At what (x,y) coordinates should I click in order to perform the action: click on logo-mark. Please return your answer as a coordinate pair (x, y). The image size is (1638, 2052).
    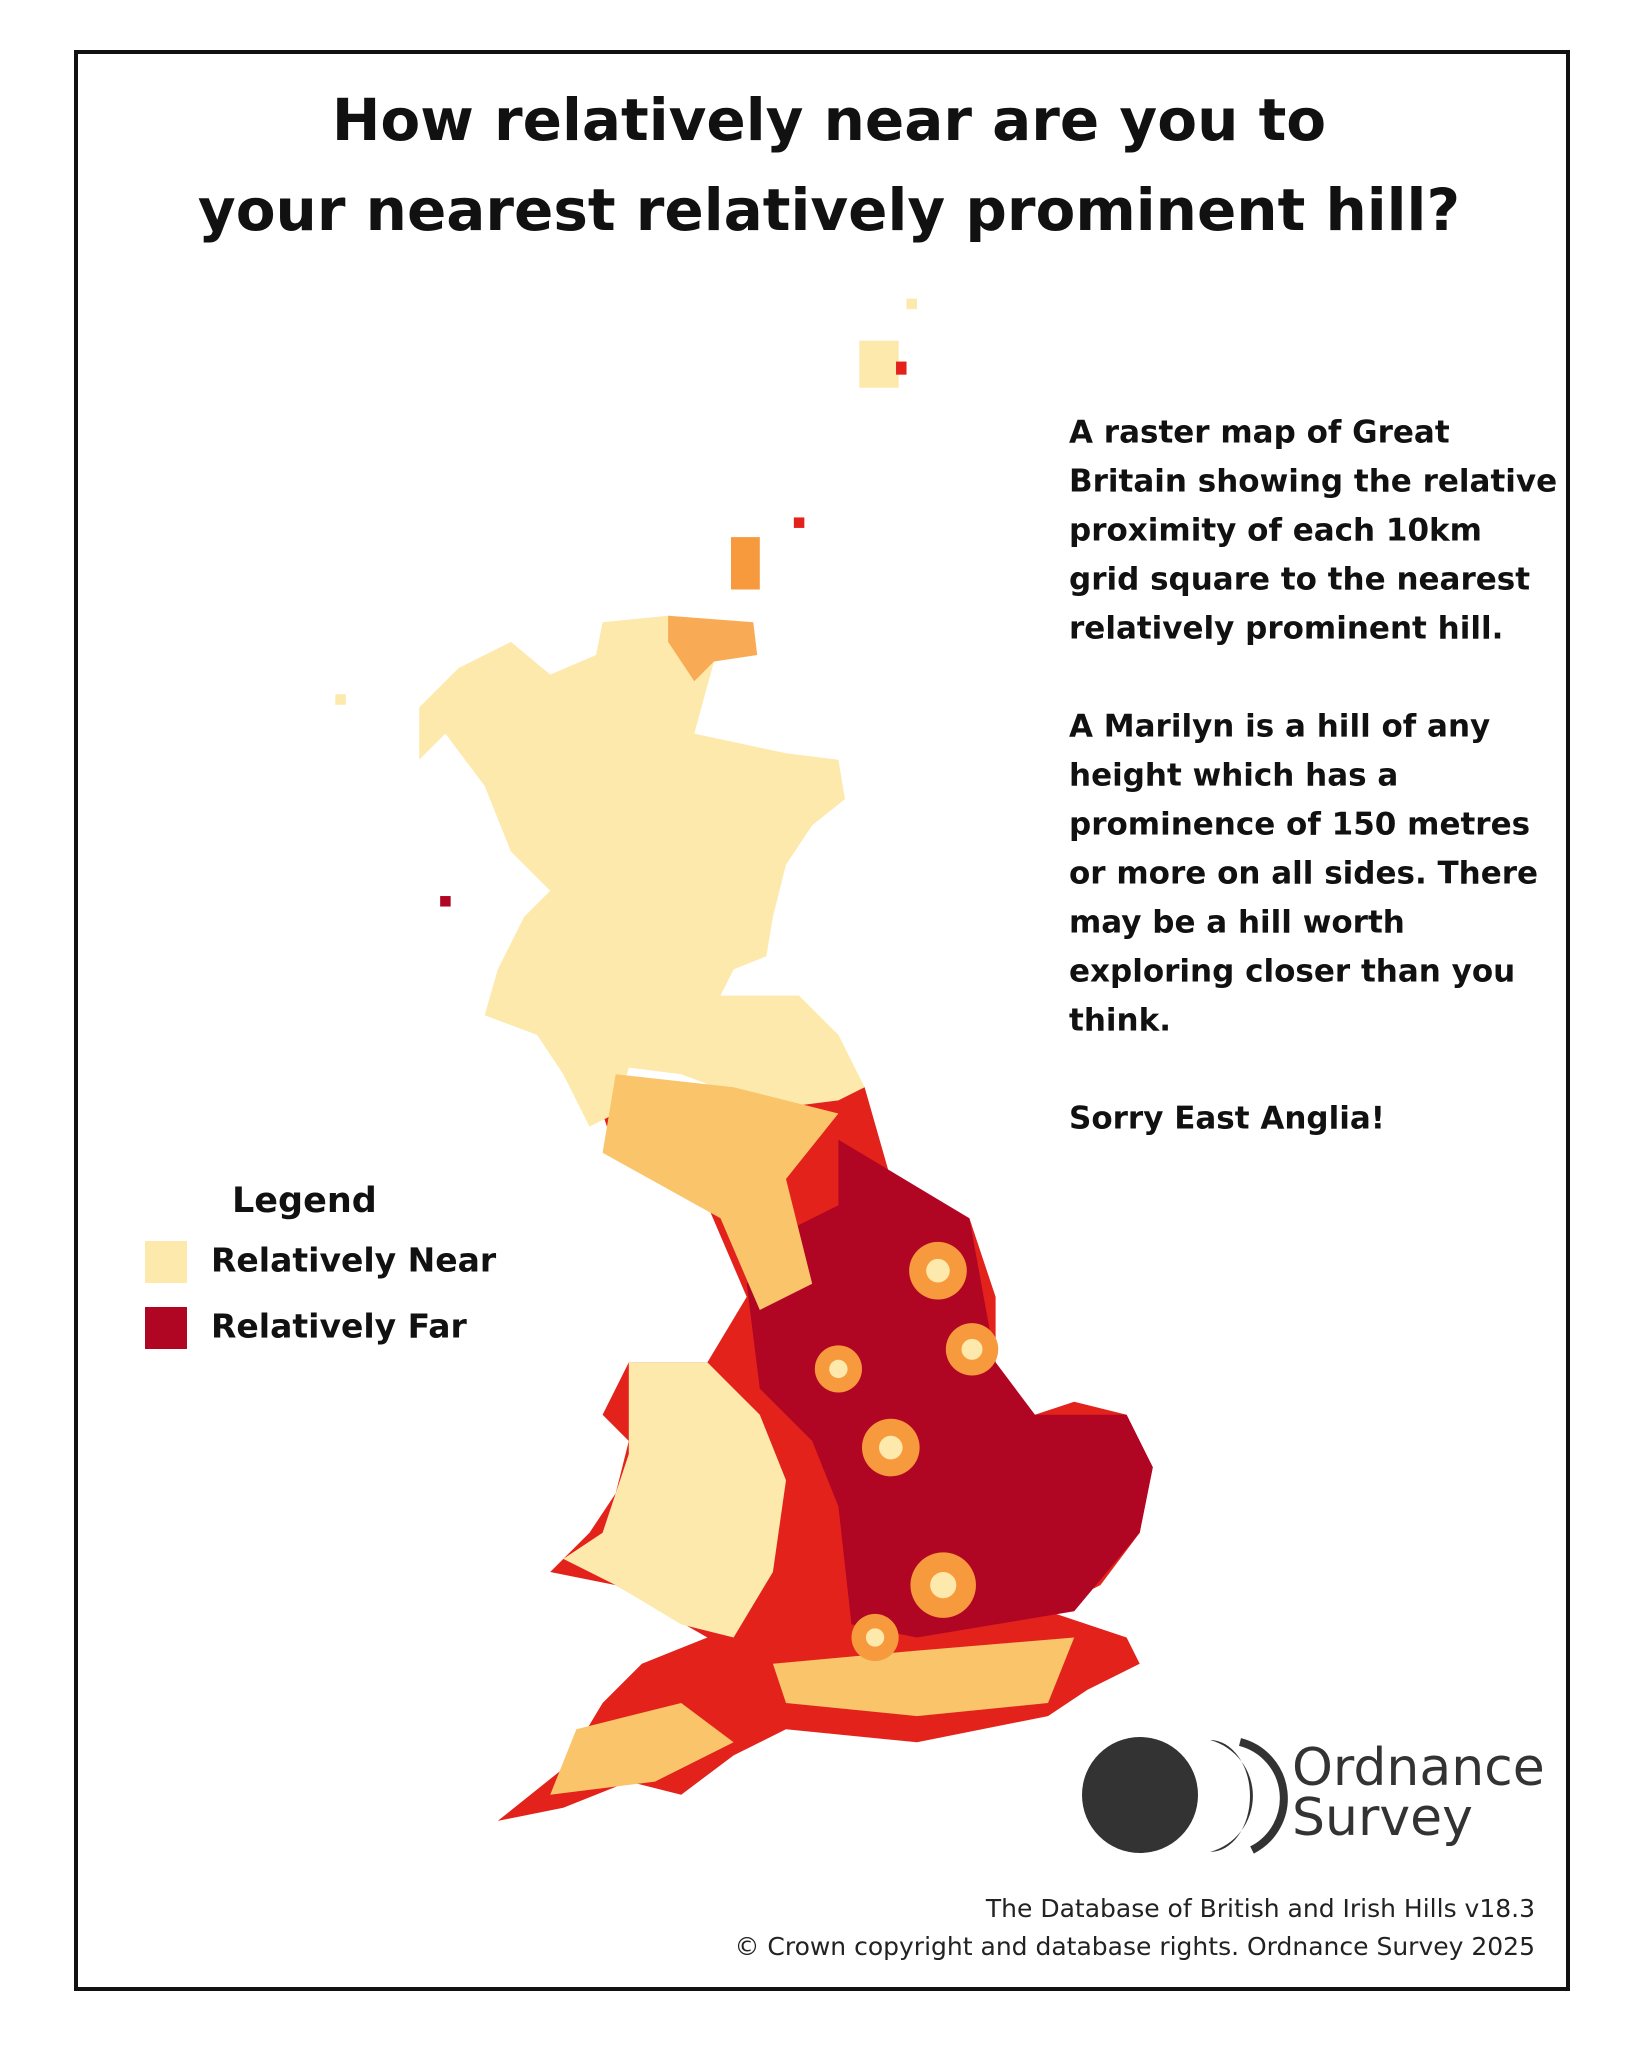
    Looking at the image, I should click on (1185, 1795).